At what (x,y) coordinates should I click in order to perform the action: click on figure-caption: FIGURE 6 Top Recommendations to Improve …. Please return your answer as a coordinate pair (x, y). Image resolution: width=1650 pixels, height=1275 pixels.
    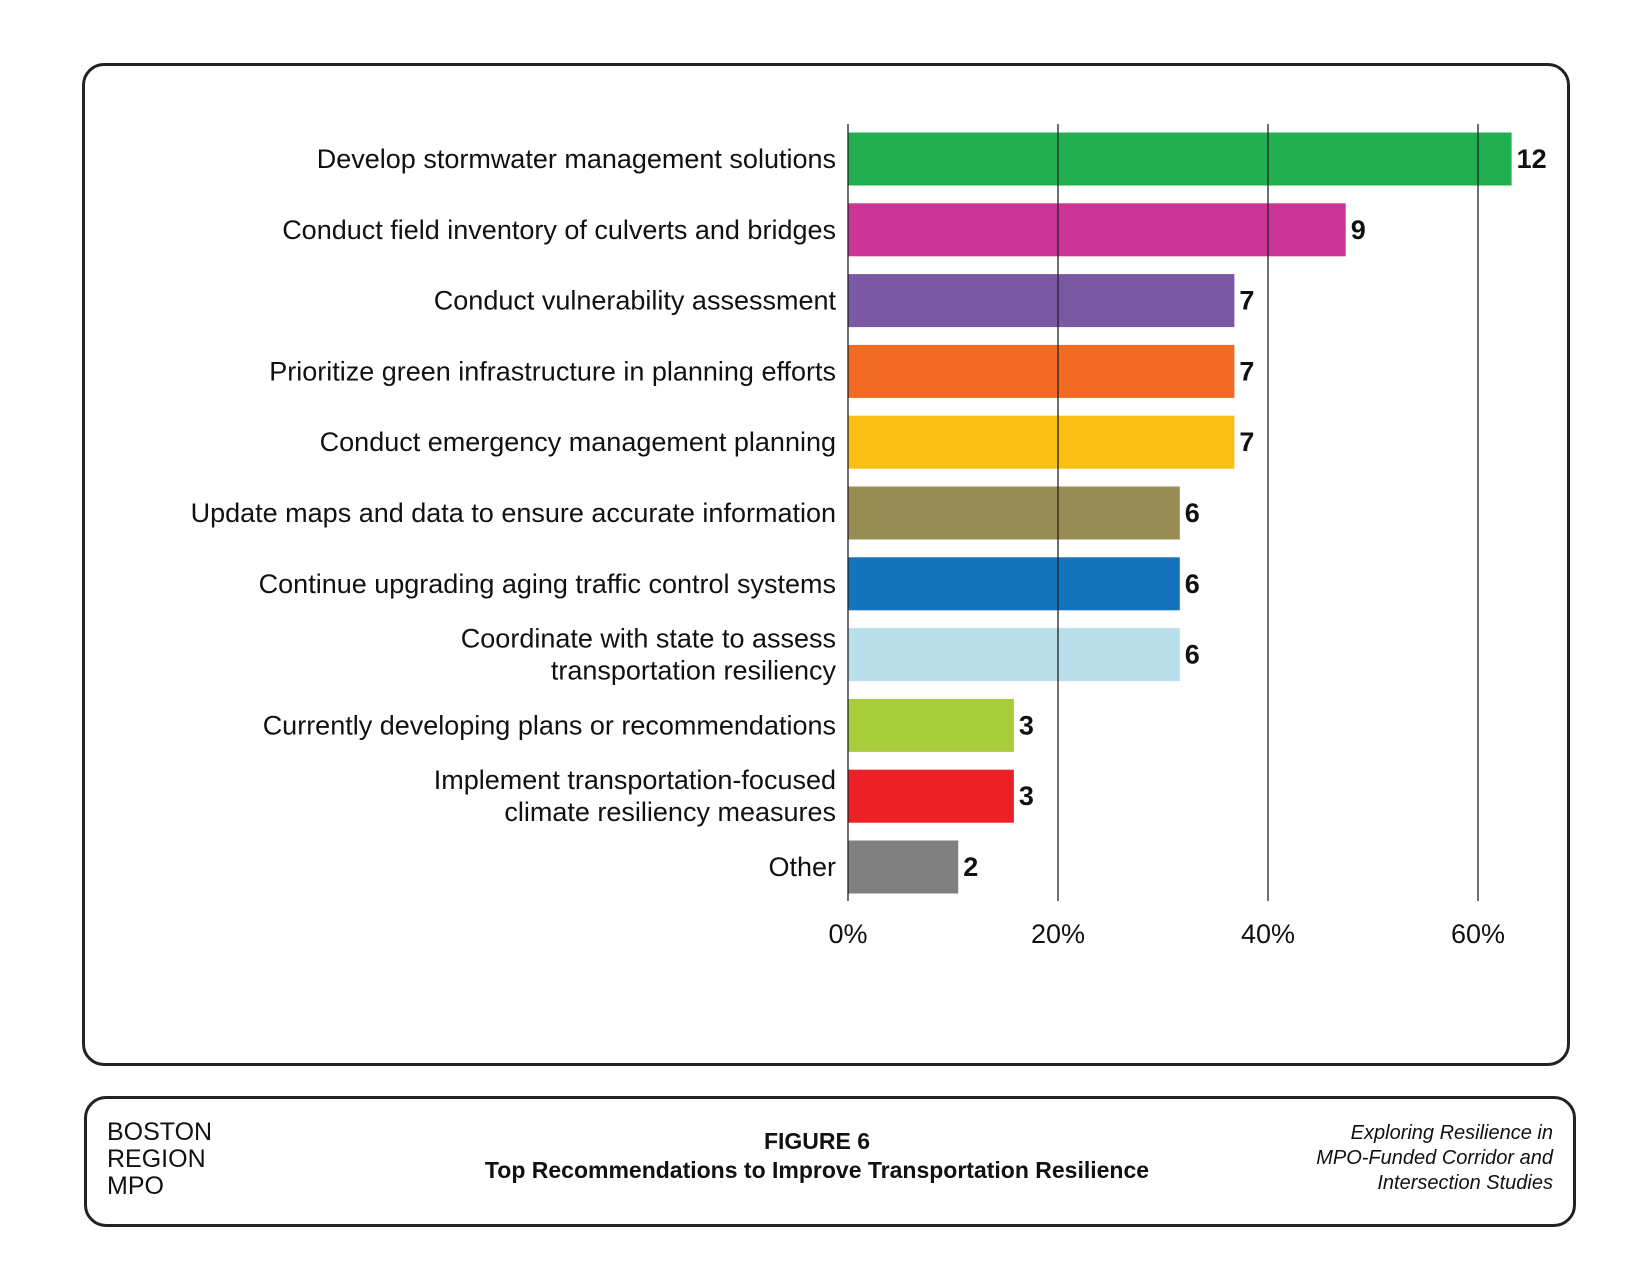
    Looking at the image, I should click on (817, 1156).